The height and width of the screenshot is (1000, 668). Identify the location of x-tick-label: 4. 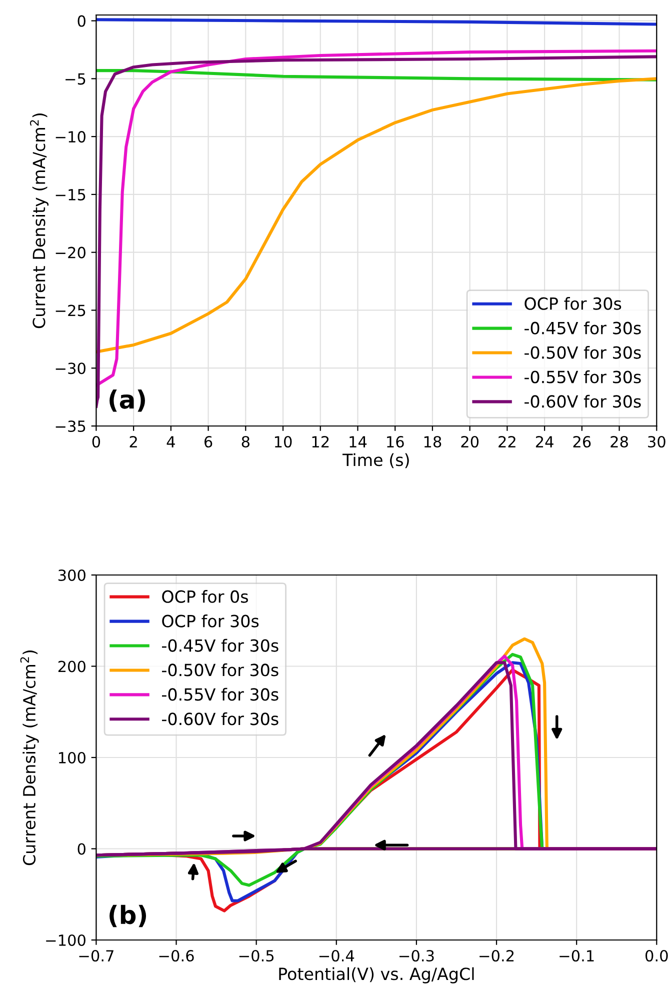
(170, 442).